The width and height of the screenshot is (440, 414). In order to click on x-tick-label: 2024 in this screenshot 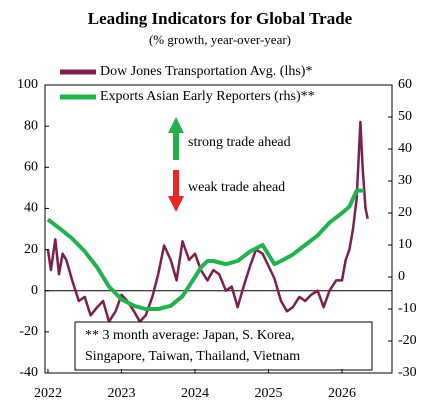, I will do `click(195, 393)`.